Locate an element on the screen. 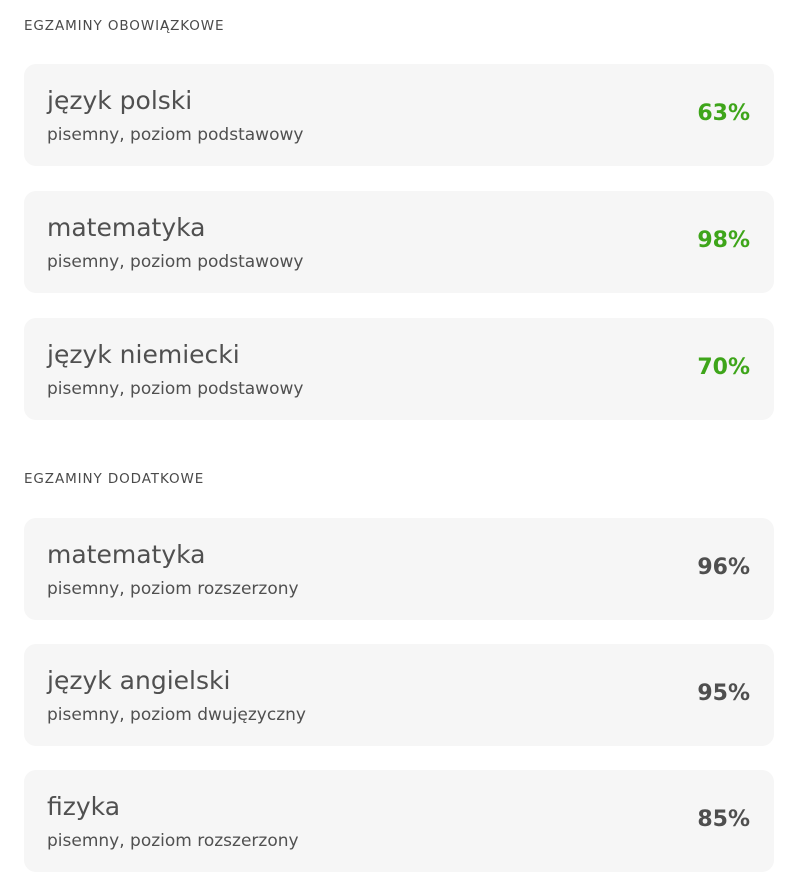 This screenshot has height=874, width=792. exam-score: 70% is located at coordinates (723, 367).